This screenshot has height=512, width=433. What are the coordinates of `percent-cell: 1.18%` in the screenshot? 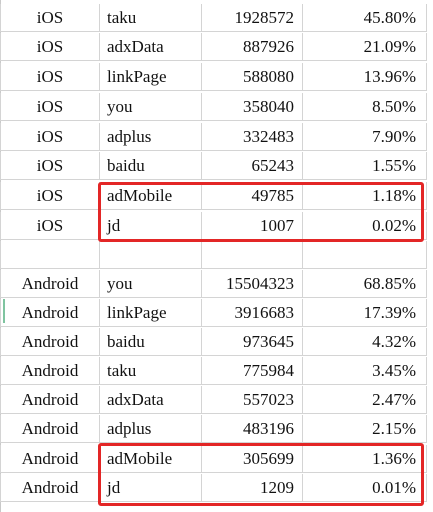 It's located at (365, 196).